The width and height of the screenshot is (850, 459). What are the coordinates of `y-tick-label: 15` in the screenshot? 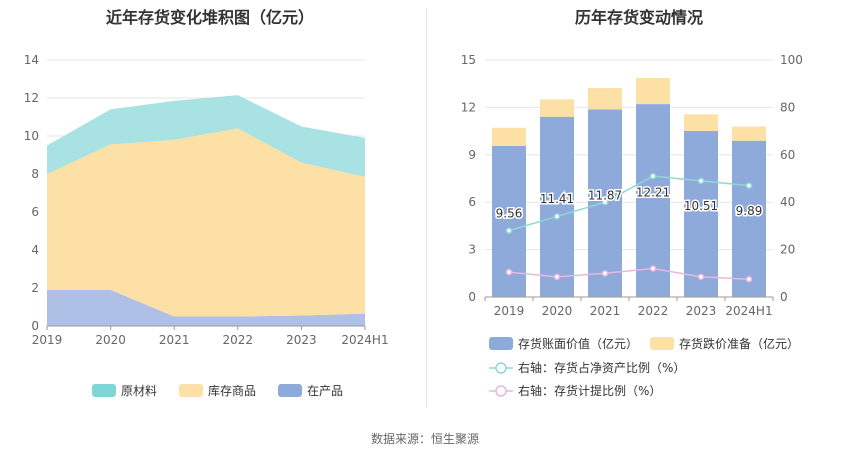 It's located at (468, 60).